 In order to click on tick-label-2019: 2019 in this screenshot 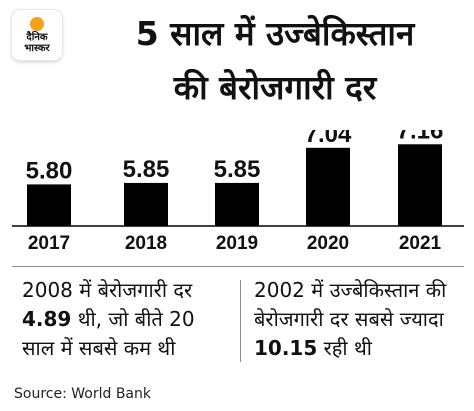, I will do `click(237, 243)`.